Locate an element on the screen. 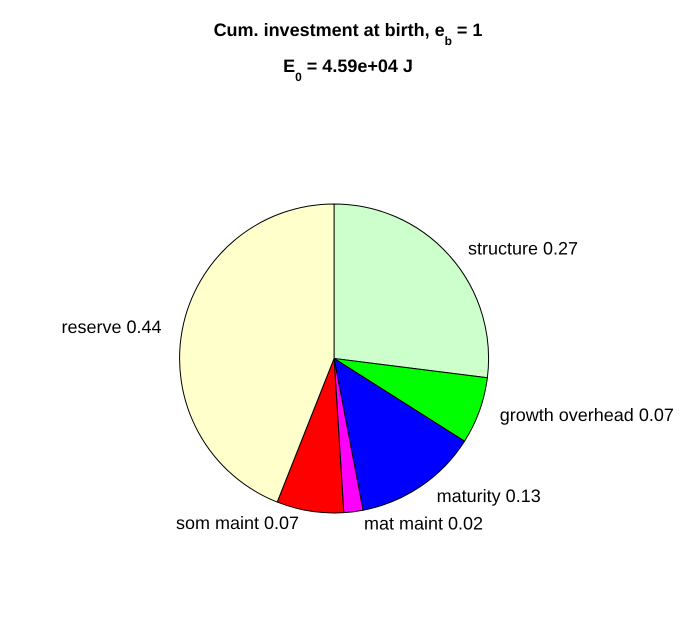 The height and width of the screenshot is (618, 696). slice-label: mat maint 0.02 is located at coordinates (424, 524).